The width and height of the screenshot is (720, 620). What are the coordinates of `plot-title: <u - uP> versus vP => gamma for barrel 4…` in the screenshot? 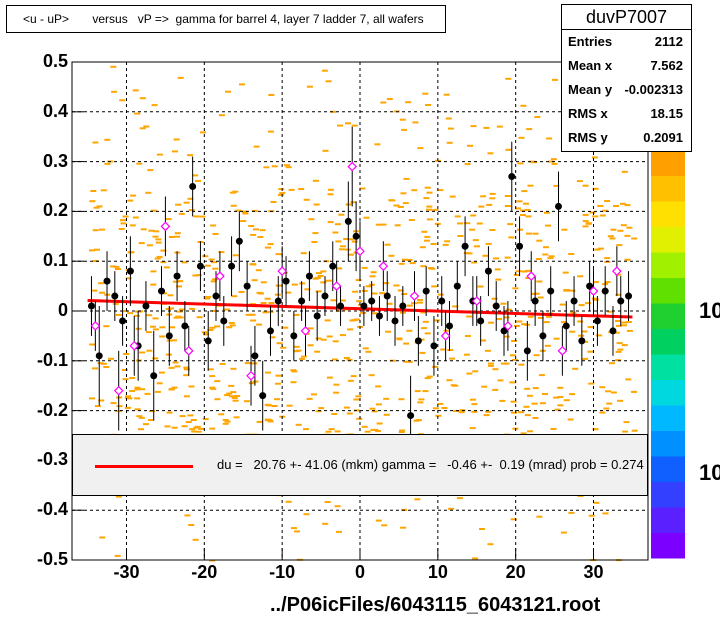 It's located at (226, 19).